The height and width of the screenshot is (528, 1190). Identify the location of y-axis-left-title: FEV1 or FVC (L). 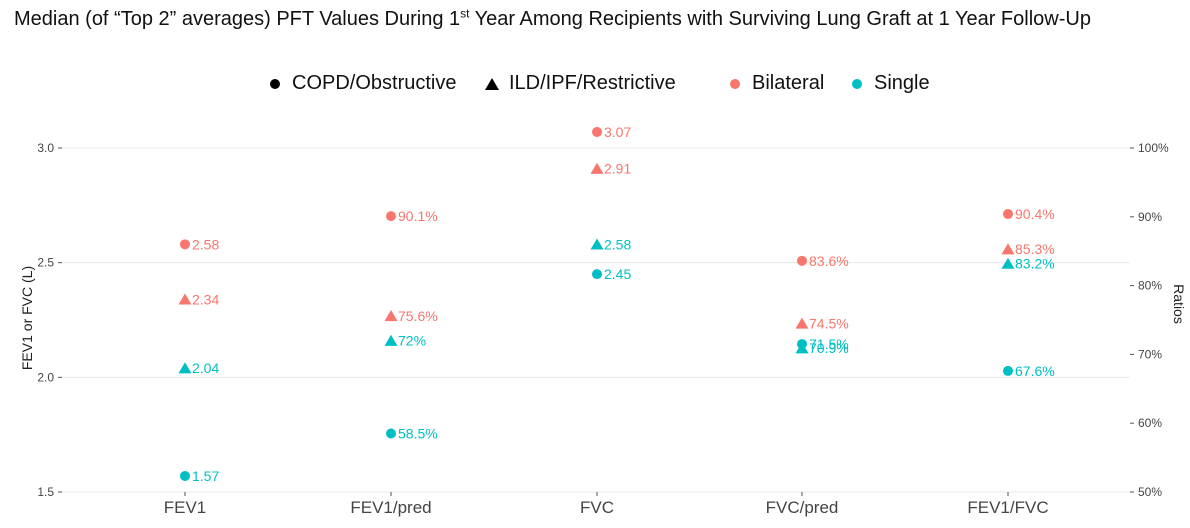
(27, 318).